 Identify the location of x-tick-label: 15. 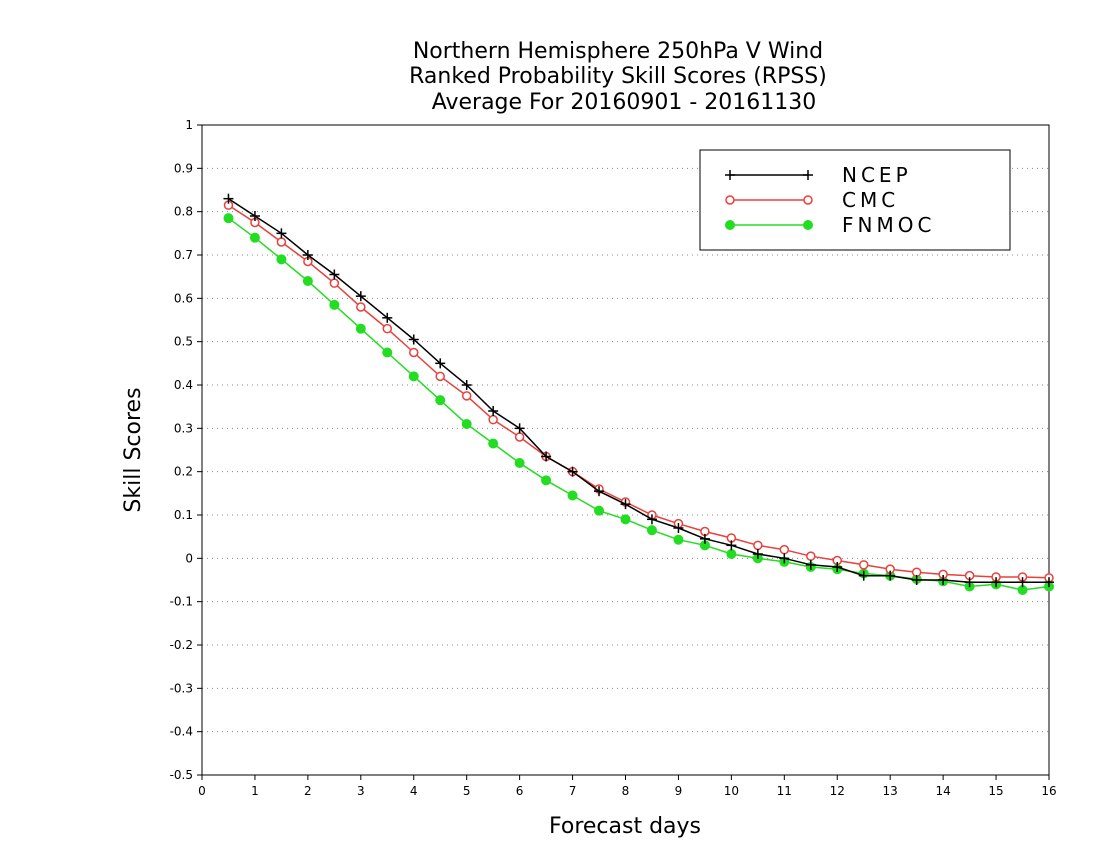
(995, 791).